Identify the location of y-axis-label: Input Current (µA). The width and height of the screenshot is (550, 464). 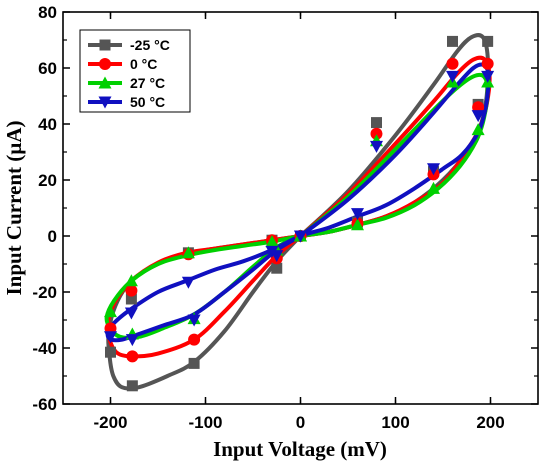
(14, 207).